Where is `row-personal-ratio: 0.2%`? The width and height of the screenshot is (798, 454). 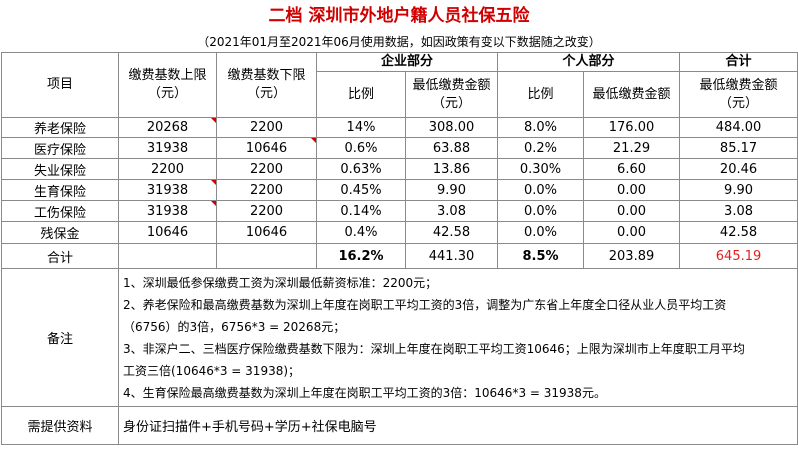 row-personal-ratio: 0.2% is located at coordinates (541, 148).